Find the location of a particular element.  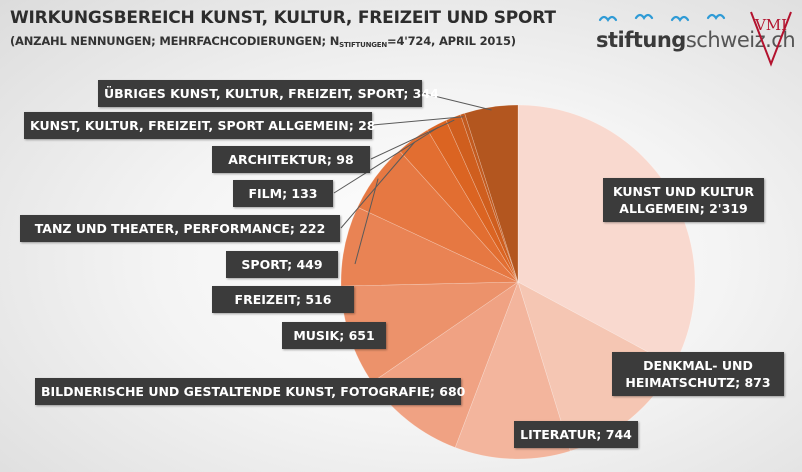

slice-label: LITERATUR; 744 is located at coordinates (576, 434).